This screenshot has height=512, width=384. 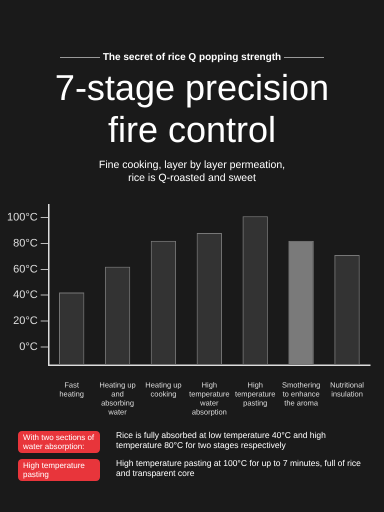 I want to click on y-tick-label: 60°C, so click(x=25, y=269).